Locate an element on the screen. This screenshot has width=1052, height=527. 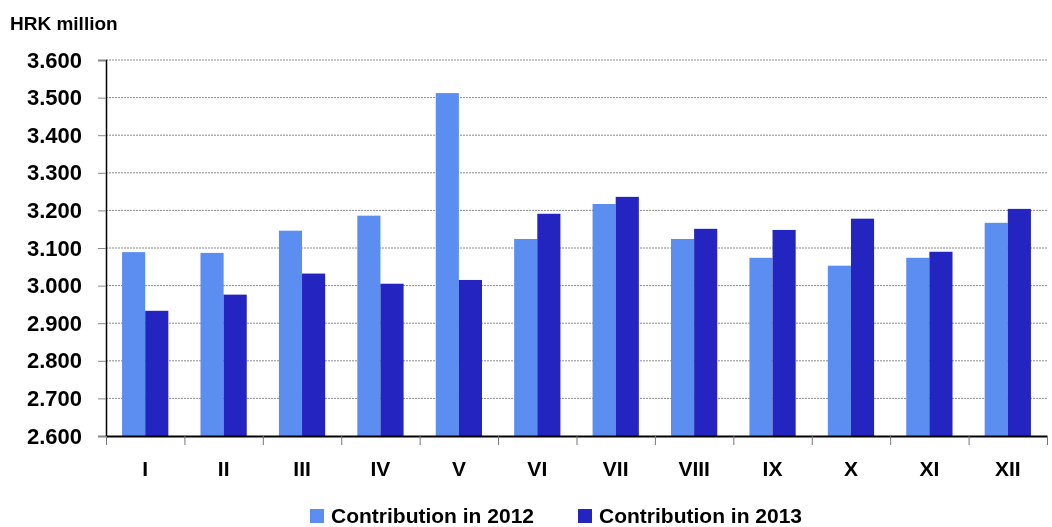
legend-label: Contribution in 2013 is located at coordinates (701, 515).